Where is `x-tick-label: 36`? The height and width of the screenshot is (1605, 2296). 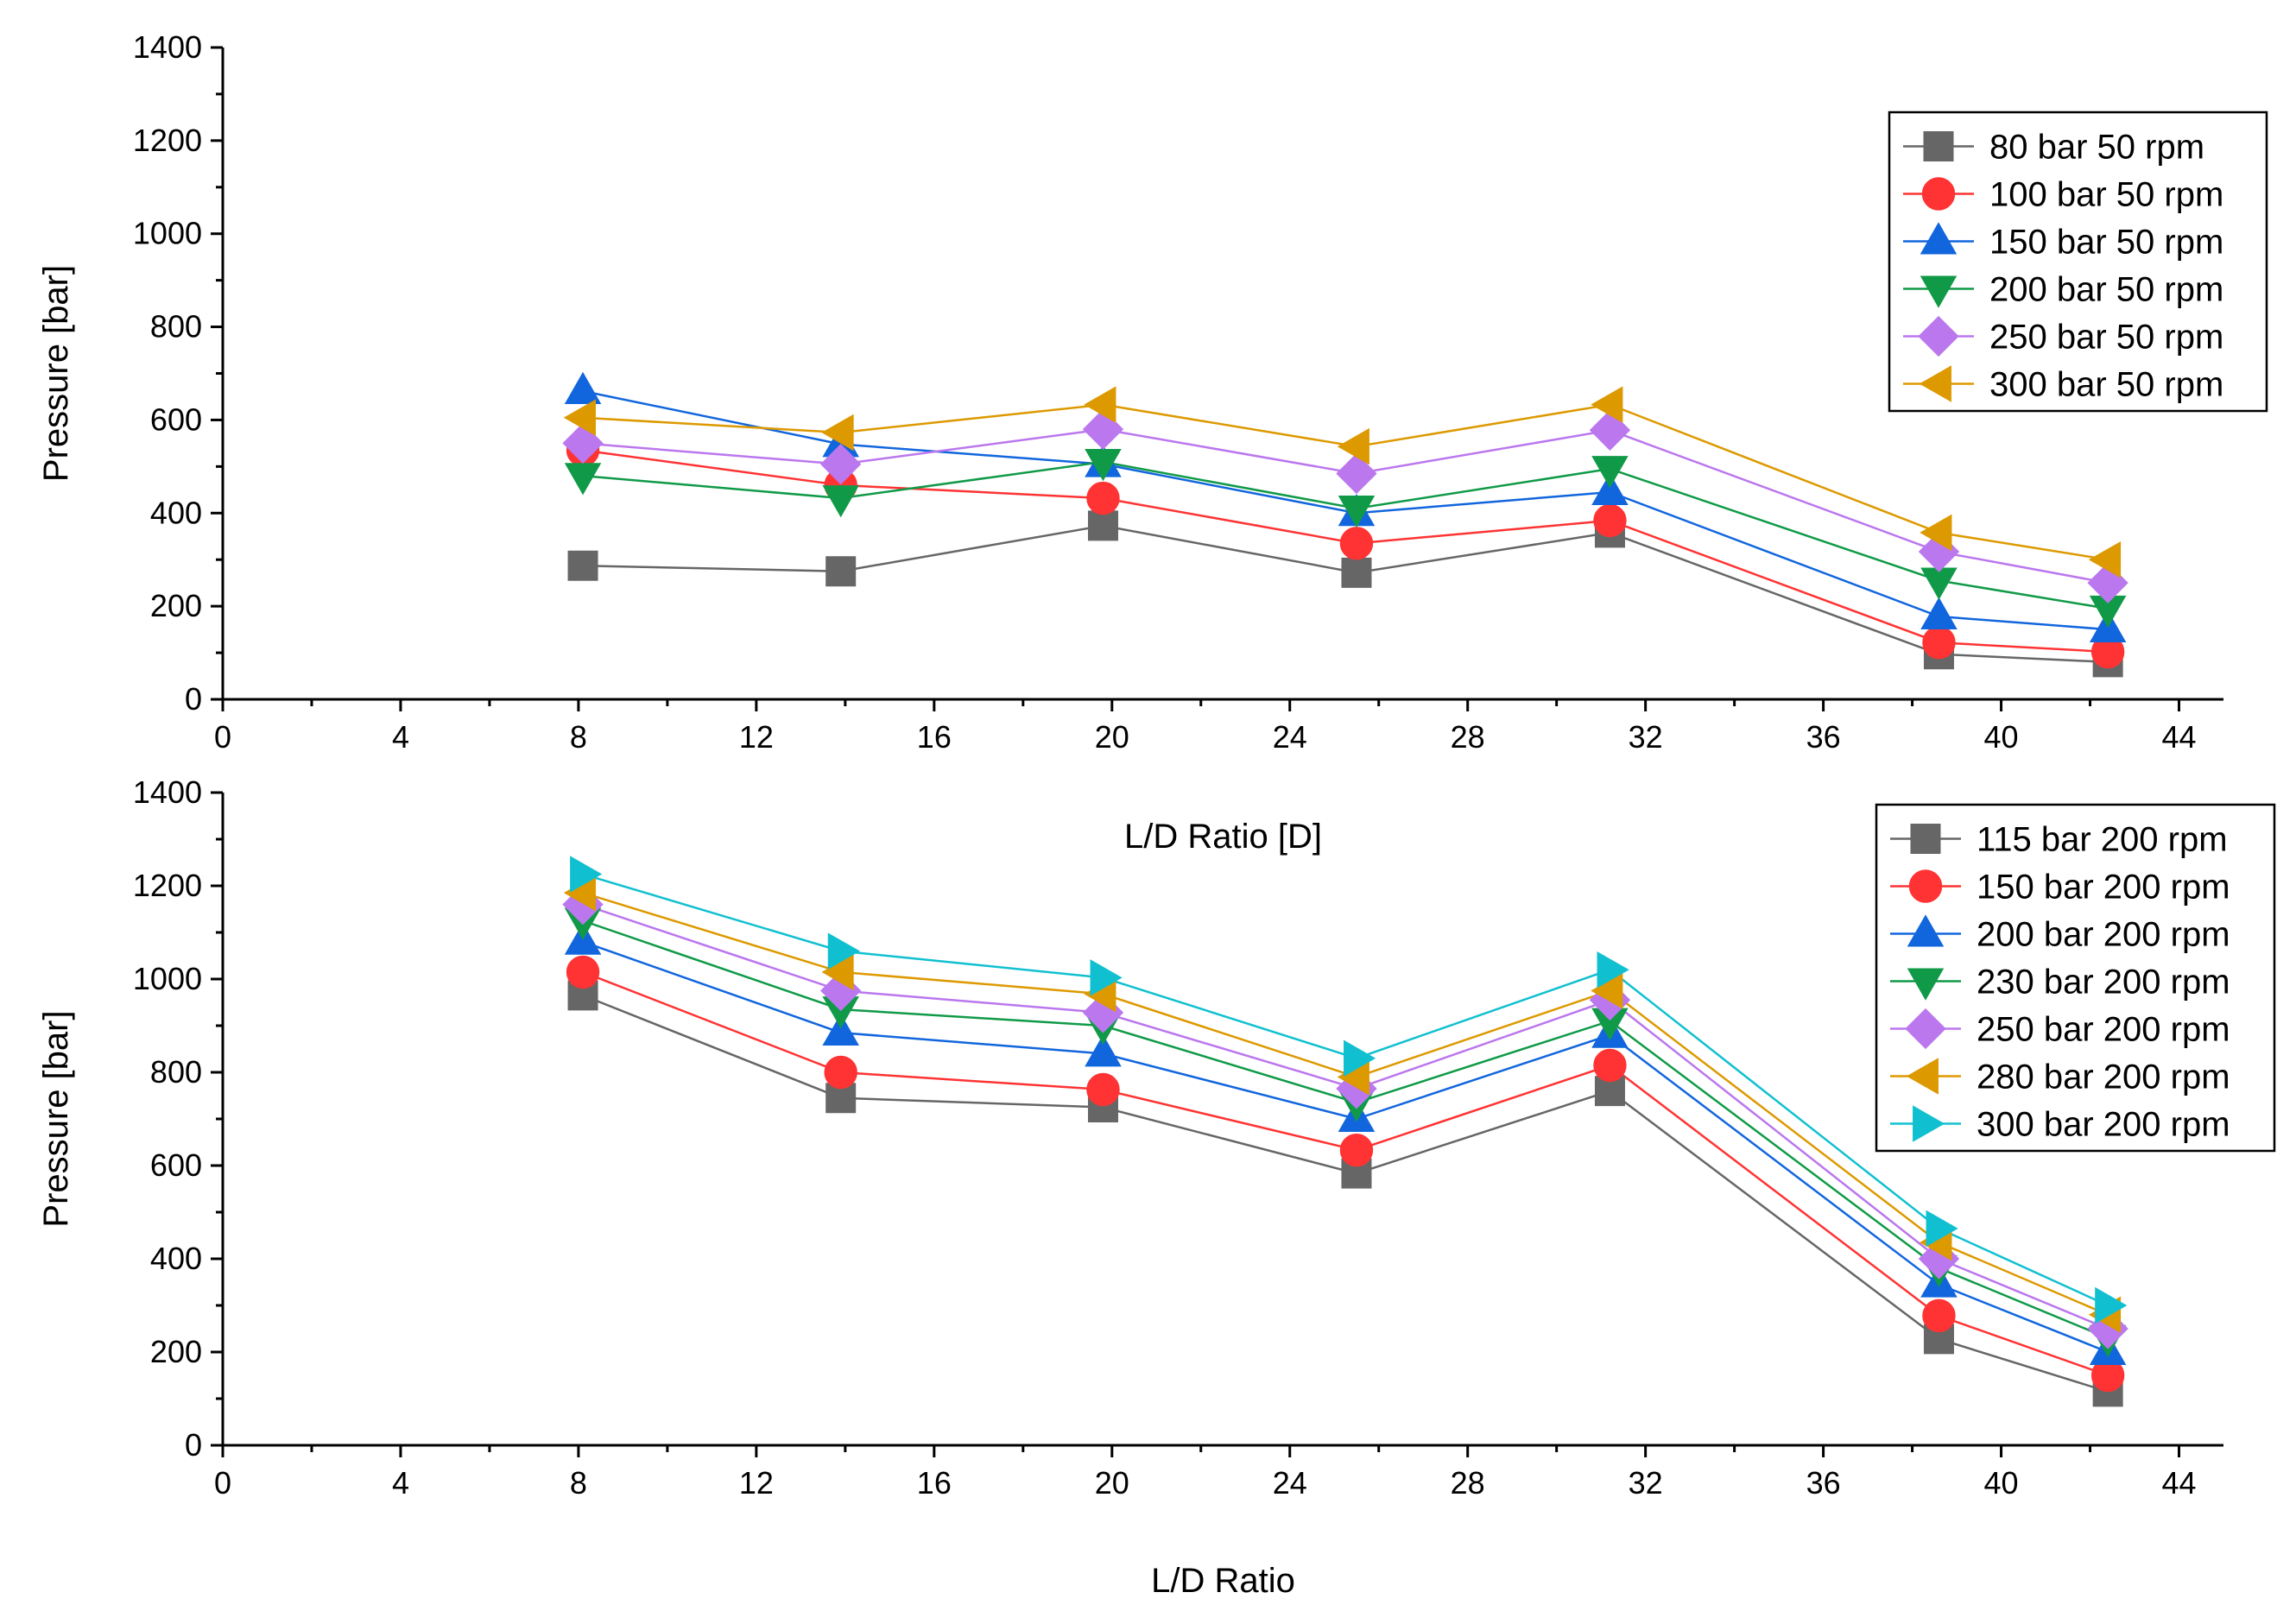
x-tick-label: 36 is located at coordinates (1823, 1483).